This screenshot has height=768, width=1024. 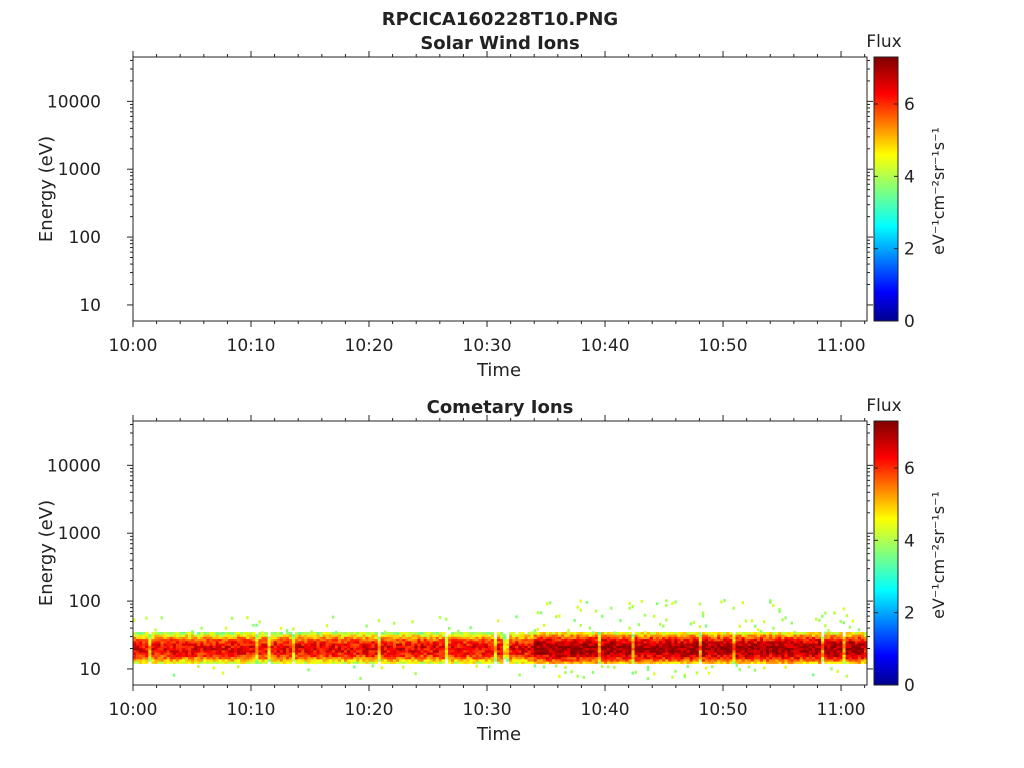 What do you see at coordinates (909, 614) in the screenshot?
I see `colorbar-tick-label: 2` at bounding box center [909, 614].